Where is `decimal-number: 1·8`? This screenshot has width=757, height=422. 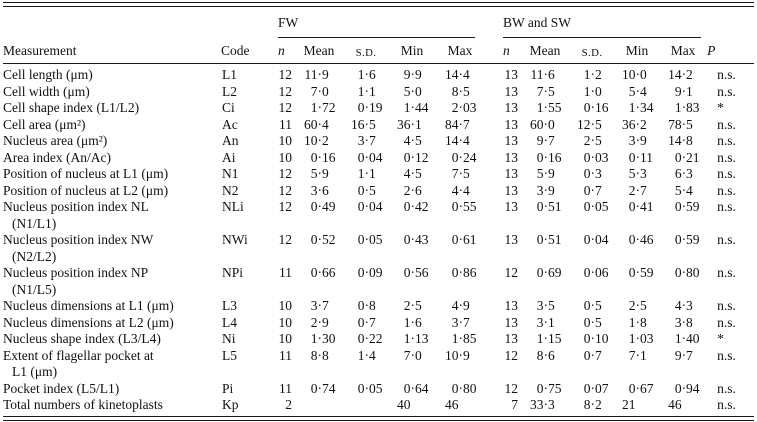 decimal-number: 1·8 is located at coordinates (637, 322).